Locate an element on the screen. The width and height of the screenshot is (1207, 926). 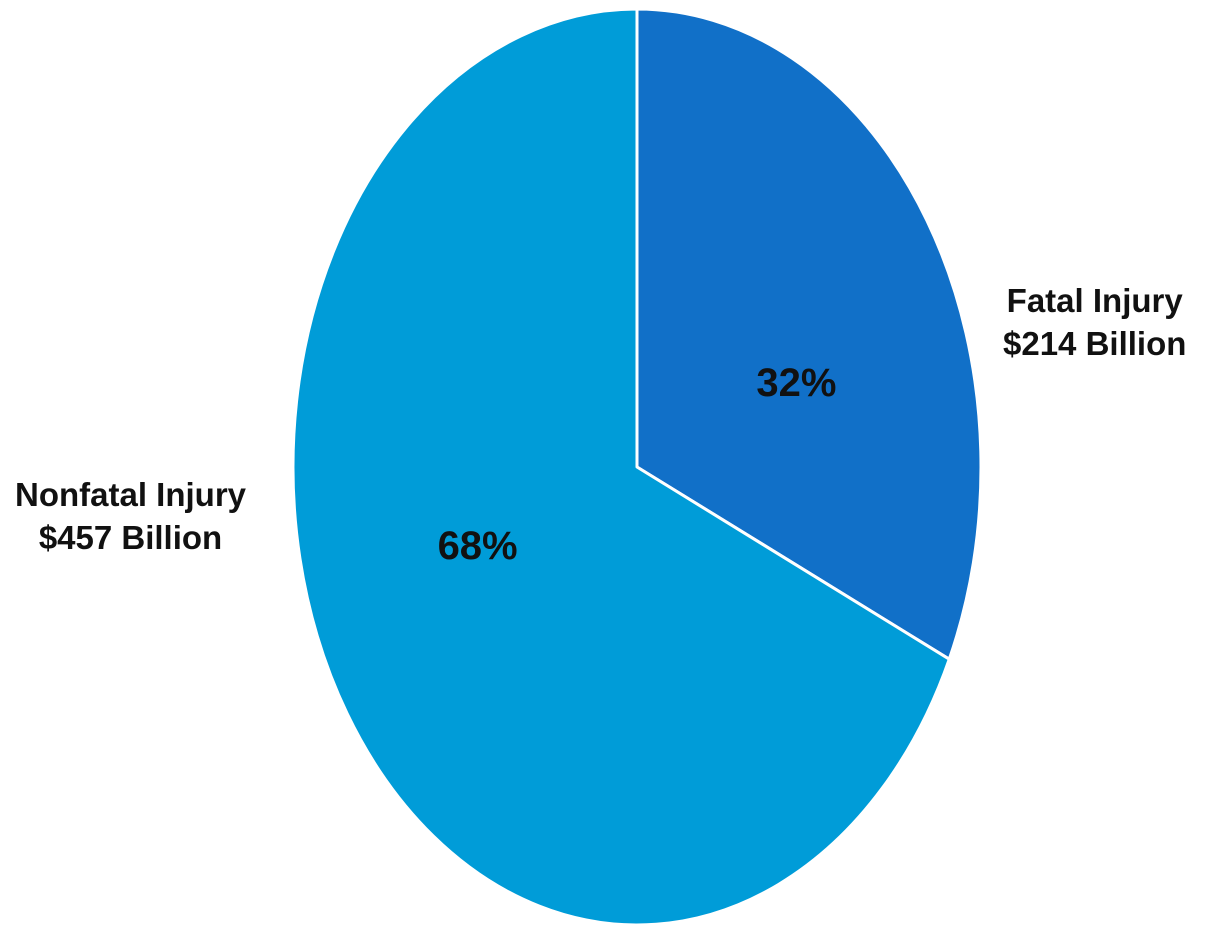
pie-percent-labels: 32% 68% is located at coordinates (637, 464).